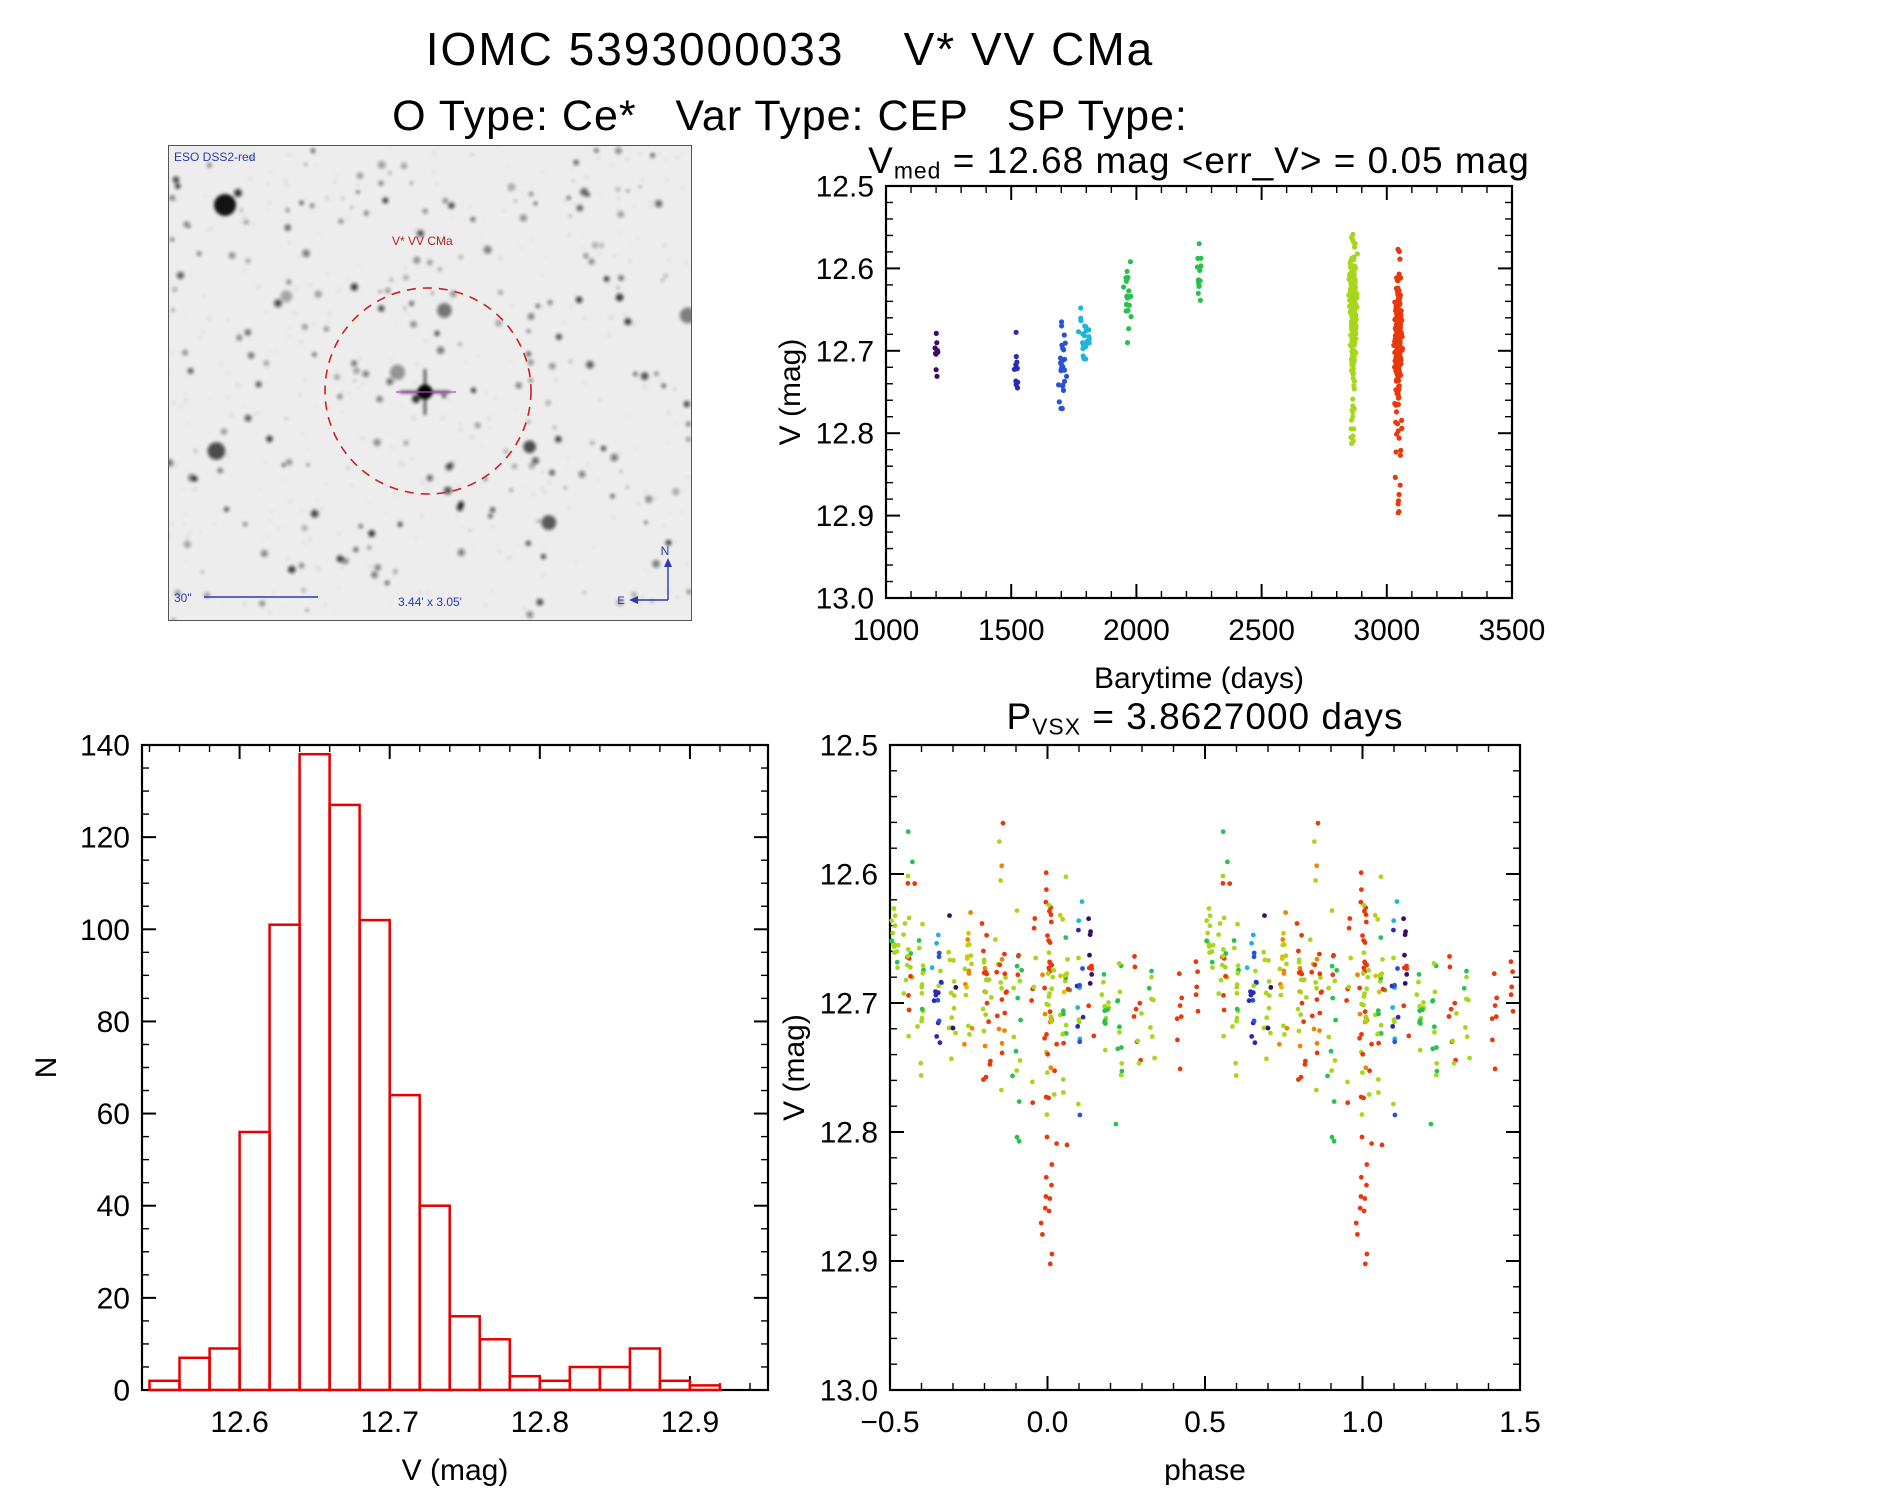 The height and width of the screenshot is (1494, 1889). What do you see at coordinates (1136, 630) in the screenshot?
I see `lightcurve-x-tick-label: 2000` at bounding box center [1136, 630].